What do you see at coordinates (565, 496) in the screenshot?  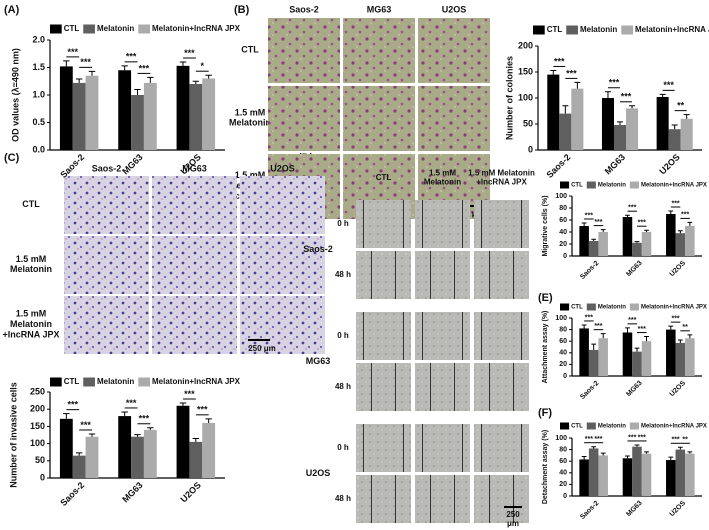 I see `y-tick-label: 0` at bounding box center [565, 496].